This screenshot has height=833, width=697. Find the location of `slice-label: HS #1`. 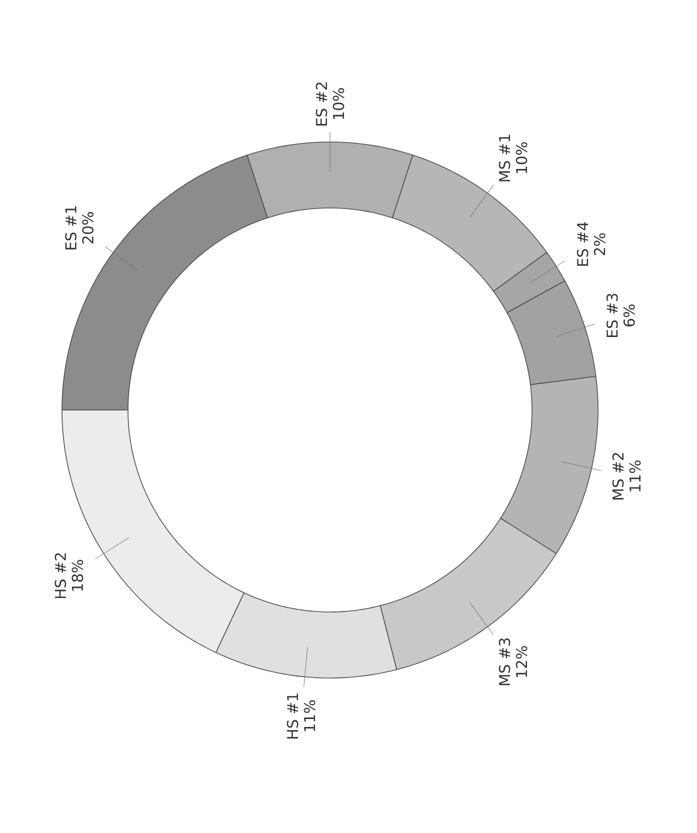

slice-label: HS #1 is located at coordinates (292, 716).